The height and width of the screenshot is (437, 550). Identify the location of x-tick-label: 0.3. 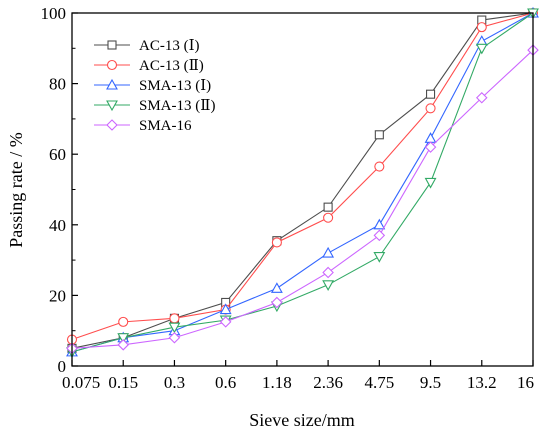
(174, 382).